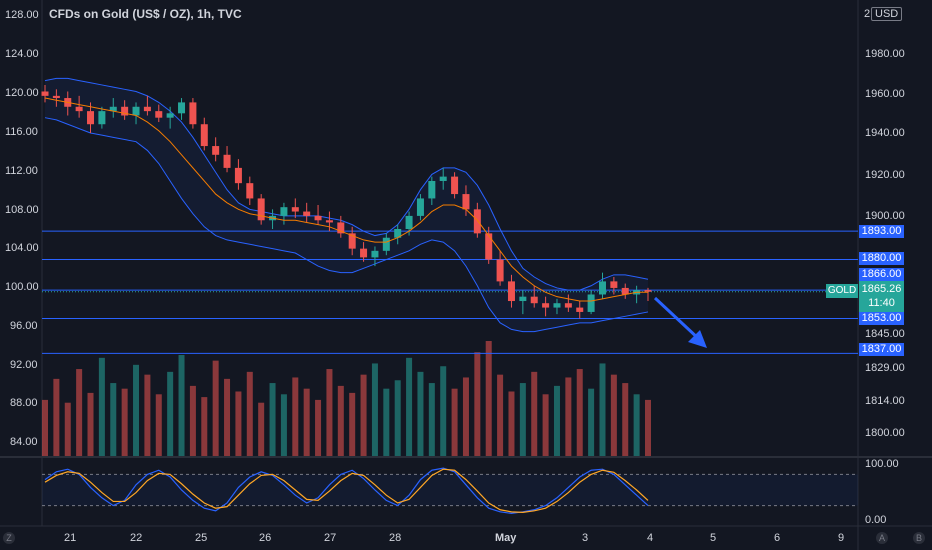 This screenshot has height=550, width=932. I want to click on right-axis-label: 1829.00, so click(885, 368).